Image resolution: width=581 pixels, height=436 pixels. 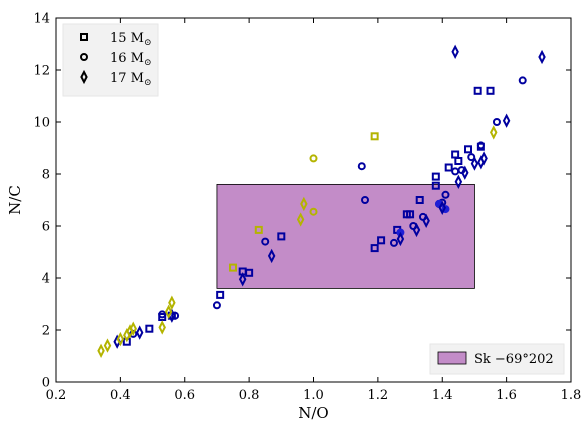 I want to click on x-tick-label: 0.2, so click(x=56, y=395).